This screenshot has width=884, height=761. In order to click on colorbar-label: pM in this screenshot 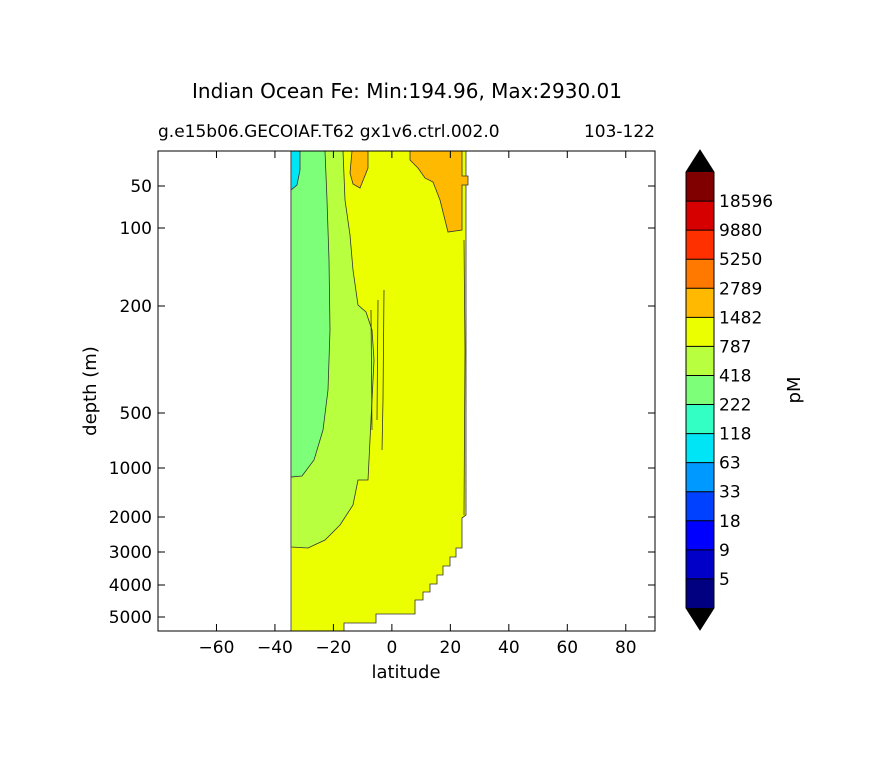, I will do `click(794, 390)`.